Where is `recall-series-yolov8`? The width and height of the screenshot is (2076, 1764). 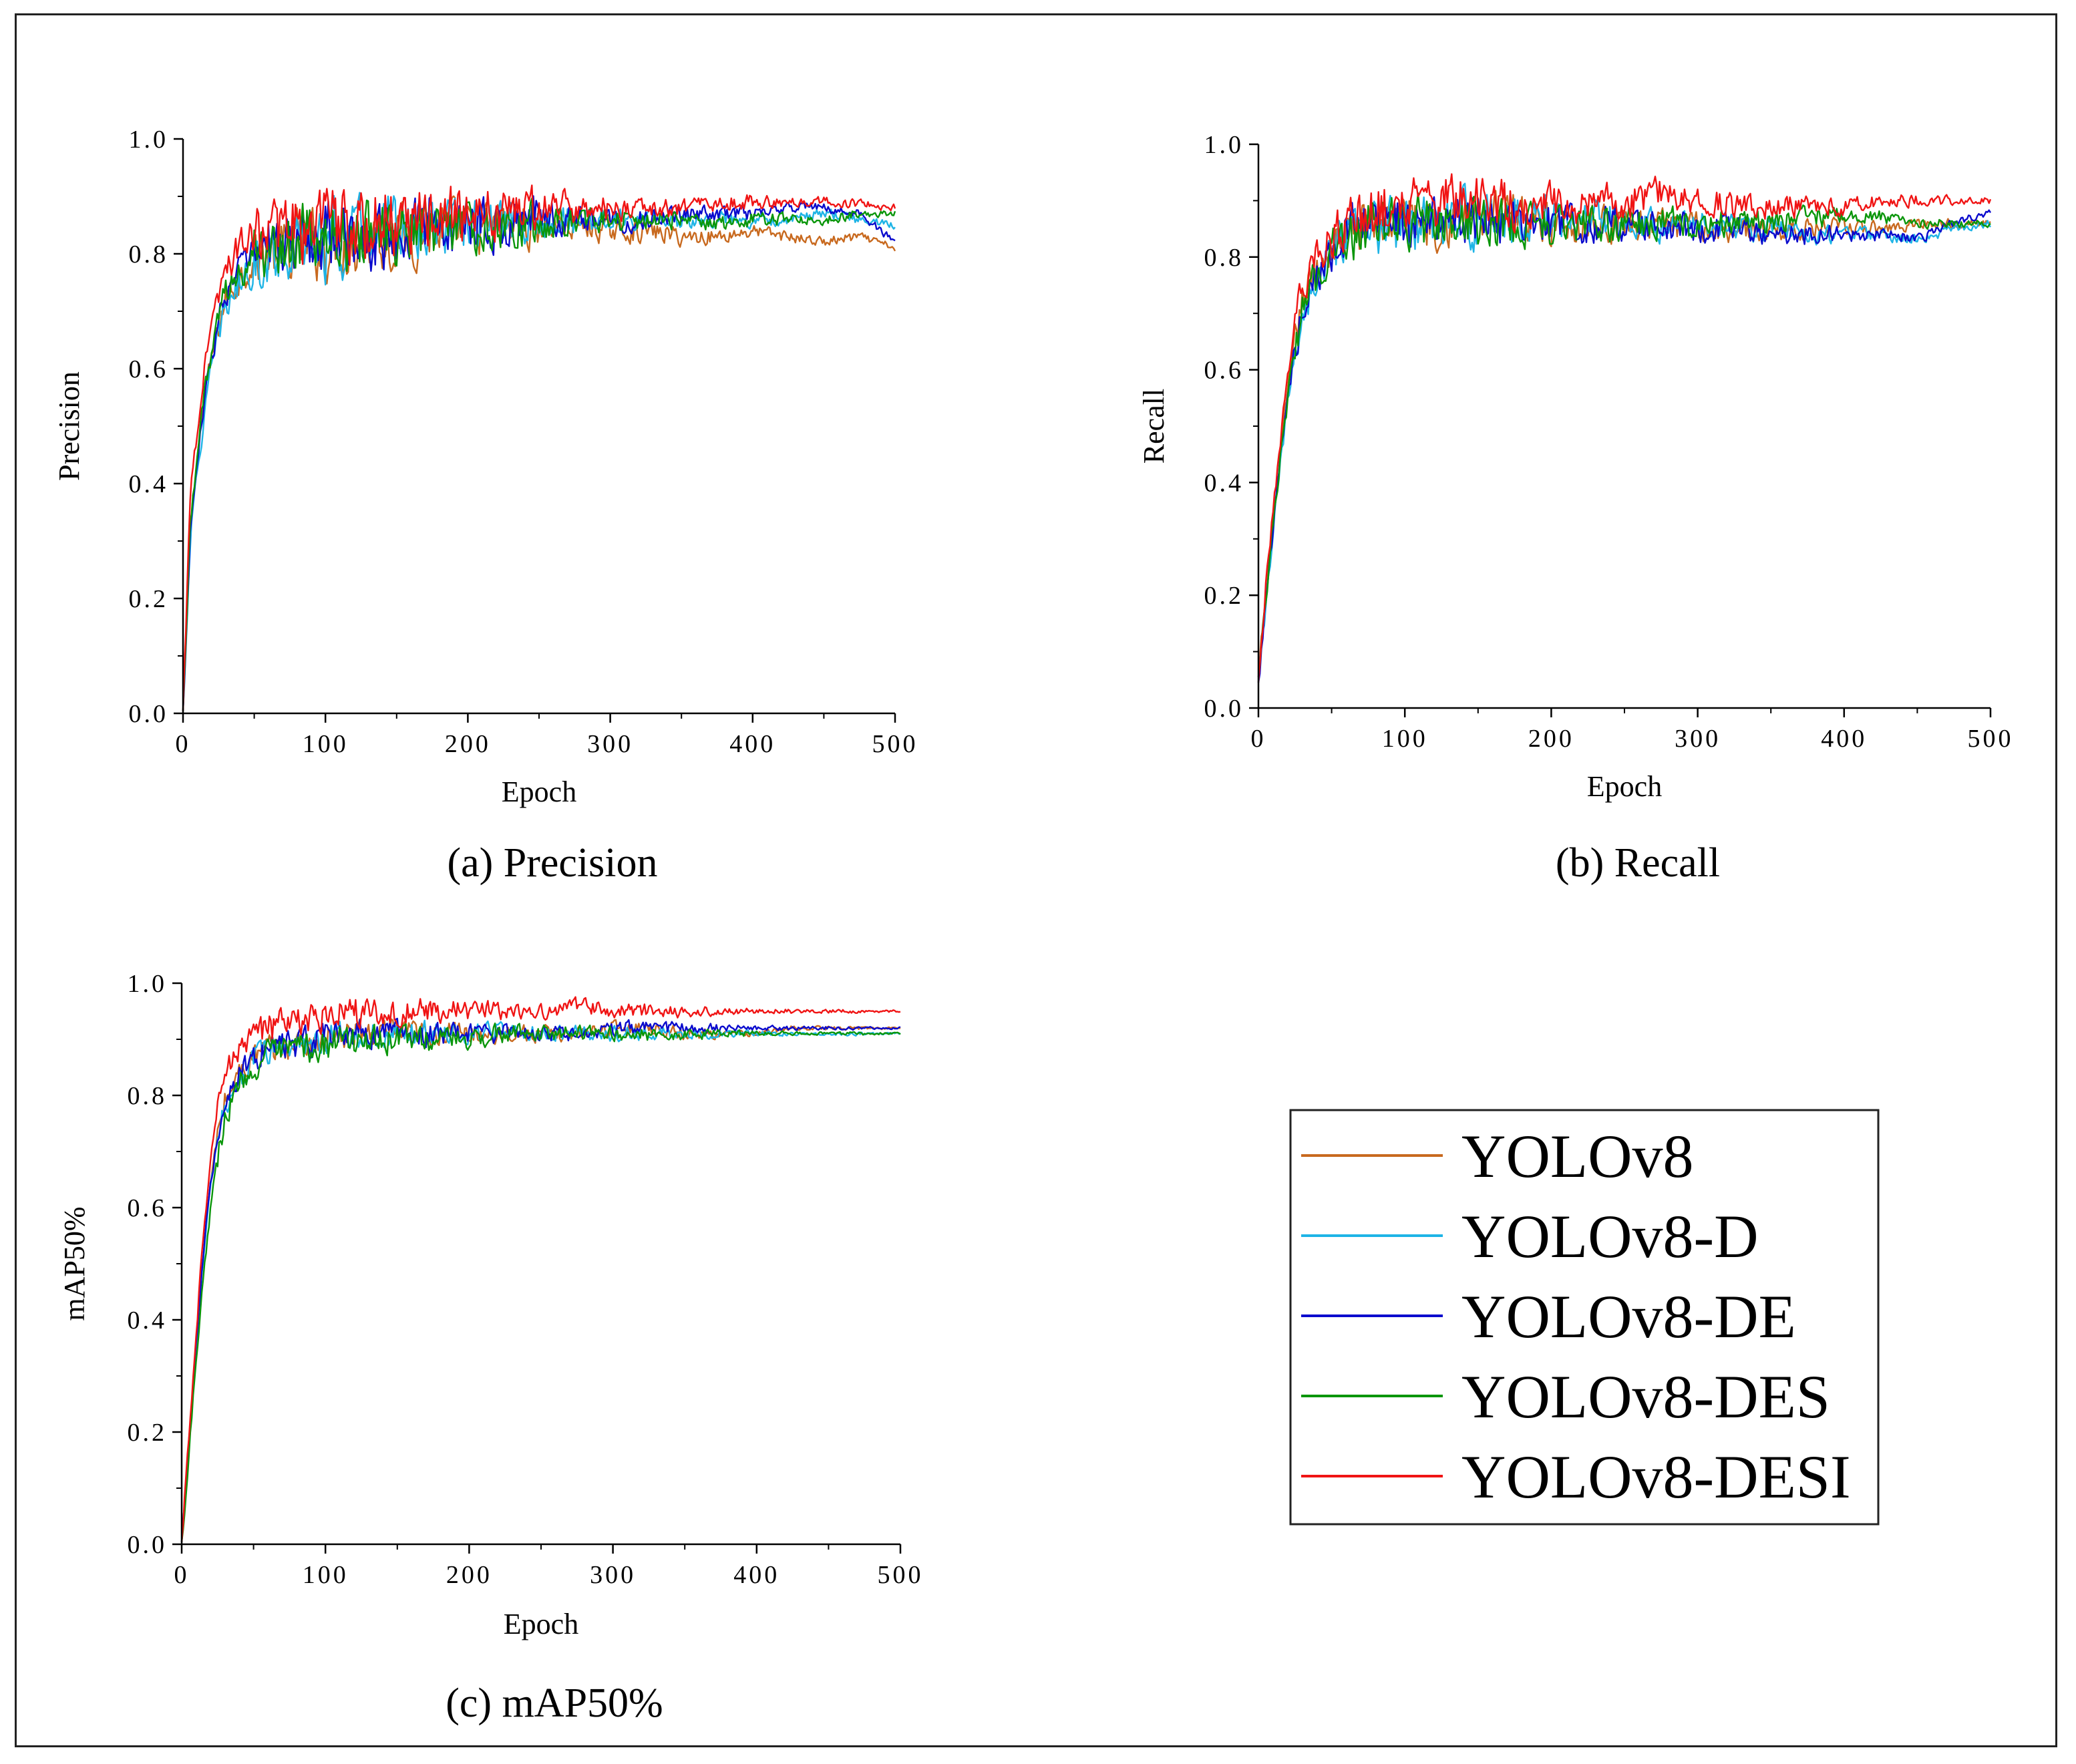 recall-series-yolov8 is located at coordinates (1624, 433).